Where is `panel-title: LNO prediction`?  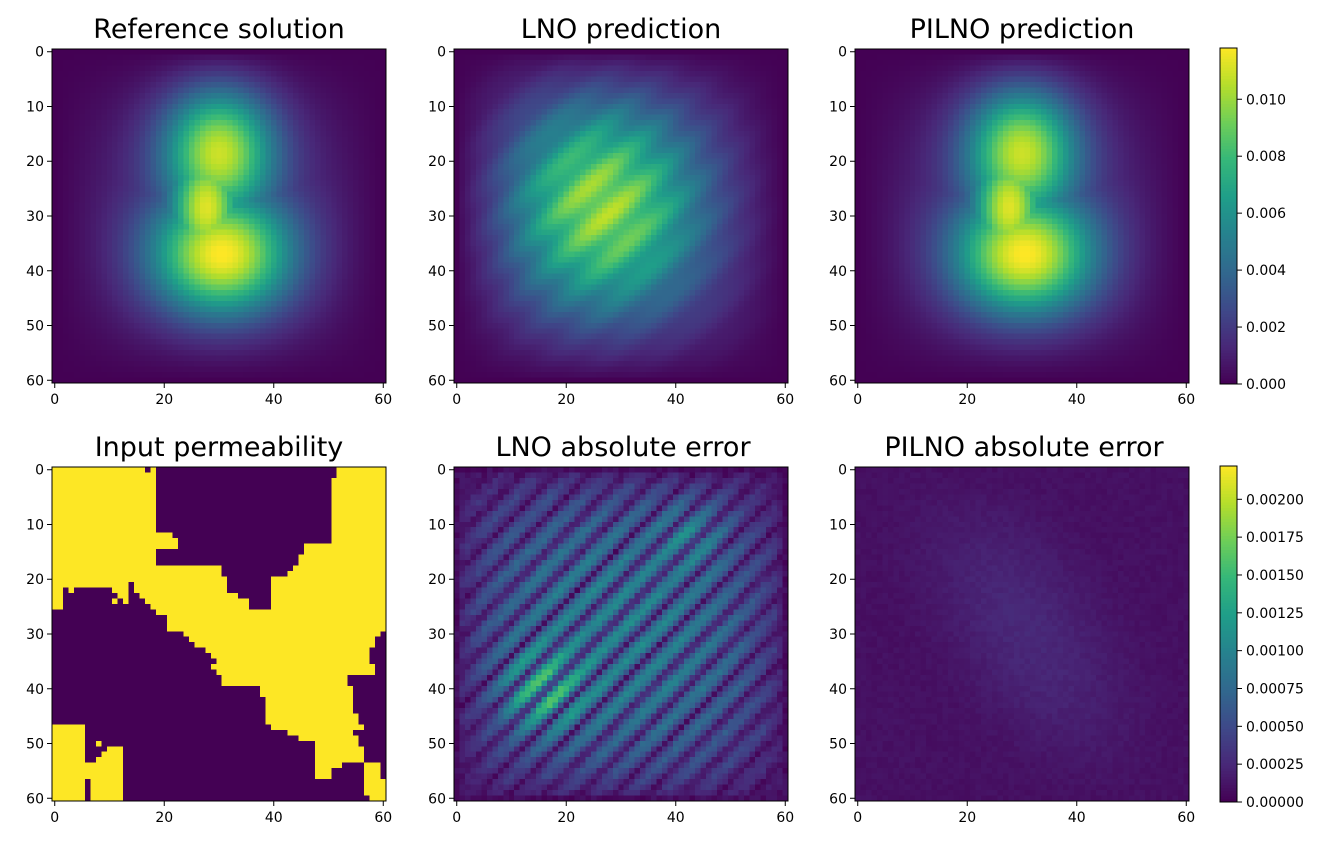 panel-title: LNO prediction is located at coordinates (621, 29).